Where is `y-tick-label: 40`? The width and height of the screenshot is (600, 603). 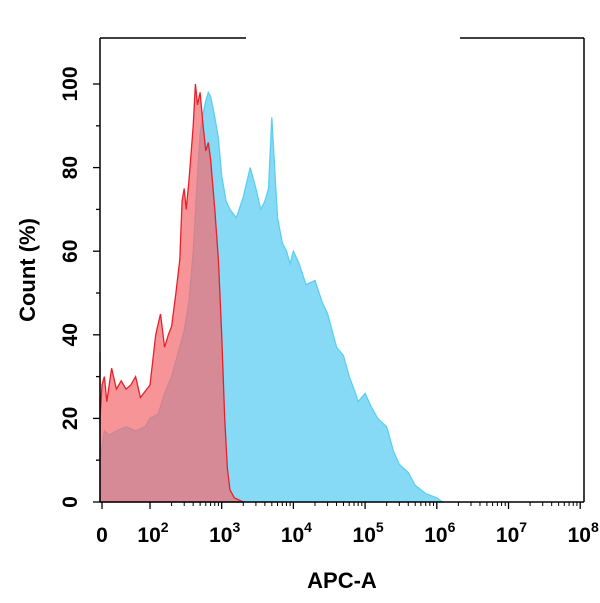 y-tick-label: 40 is located at coordinates (70, 334).